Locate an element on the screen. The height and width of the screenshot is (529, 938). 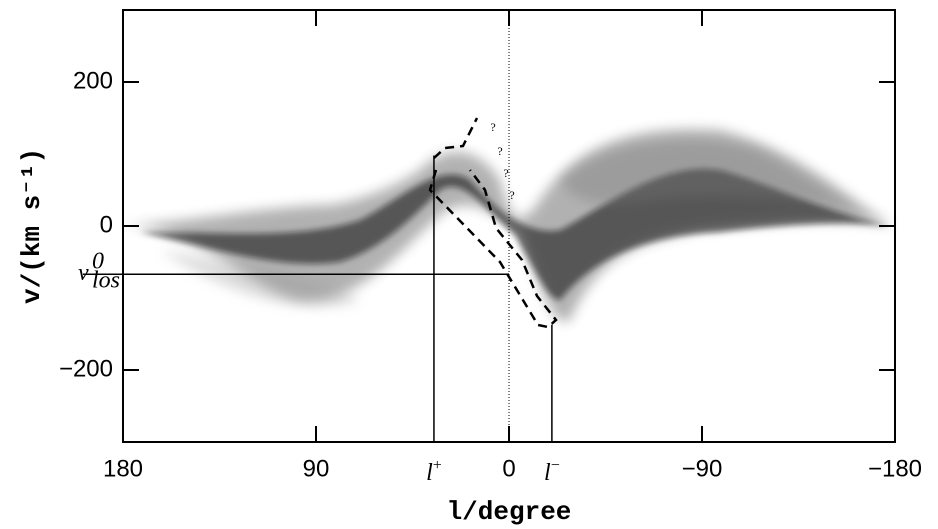
y-tick-label: −200 is located at coordinates (86, 368).